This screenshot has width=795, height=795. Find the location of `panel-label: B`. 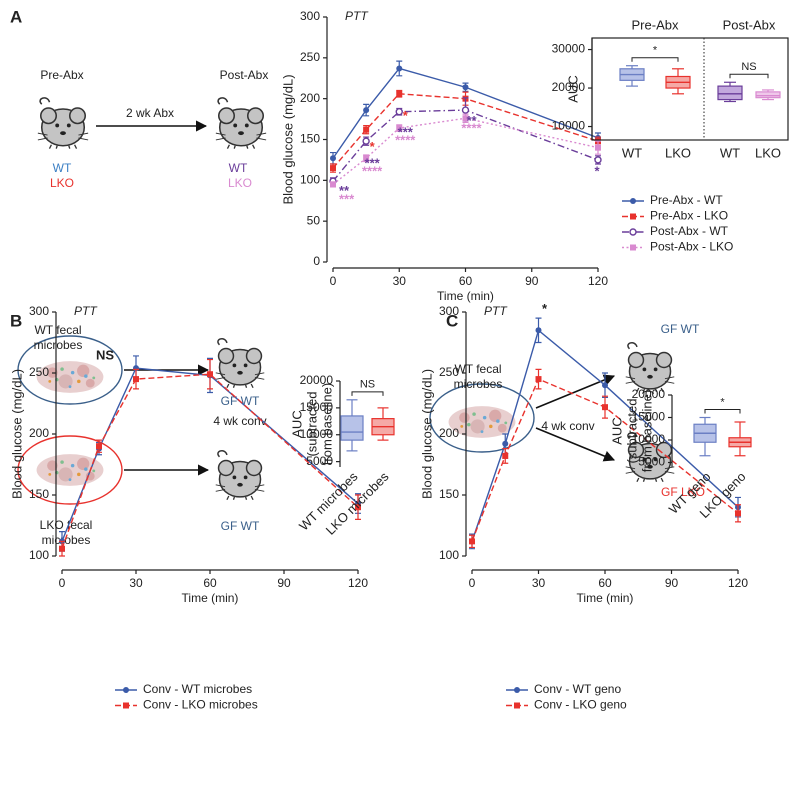

panel-label: B is located at coordinates (16, 320).